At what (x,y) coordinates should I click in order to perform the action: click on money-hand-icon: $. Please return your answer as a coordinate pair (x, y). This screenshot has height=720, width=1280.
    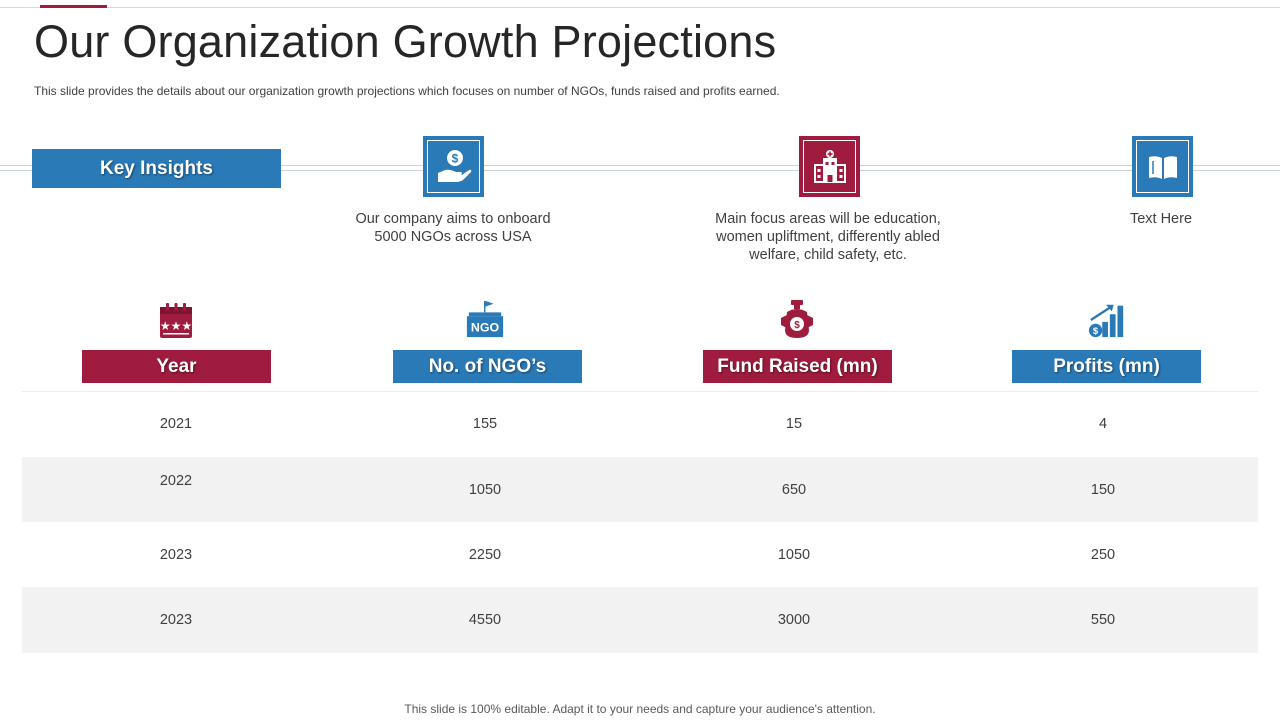
    Looking at the image, I should click on (454, 165).